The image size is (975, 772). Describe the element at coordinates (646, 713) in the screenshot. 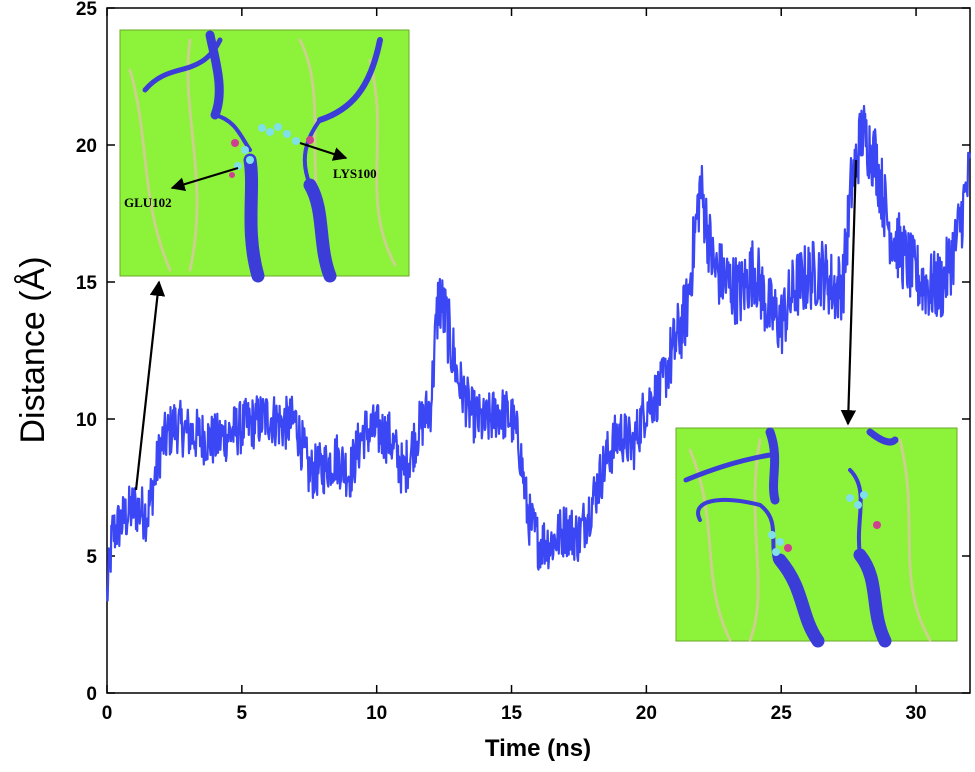

I see `x-tick-label-20: 20` at that location.